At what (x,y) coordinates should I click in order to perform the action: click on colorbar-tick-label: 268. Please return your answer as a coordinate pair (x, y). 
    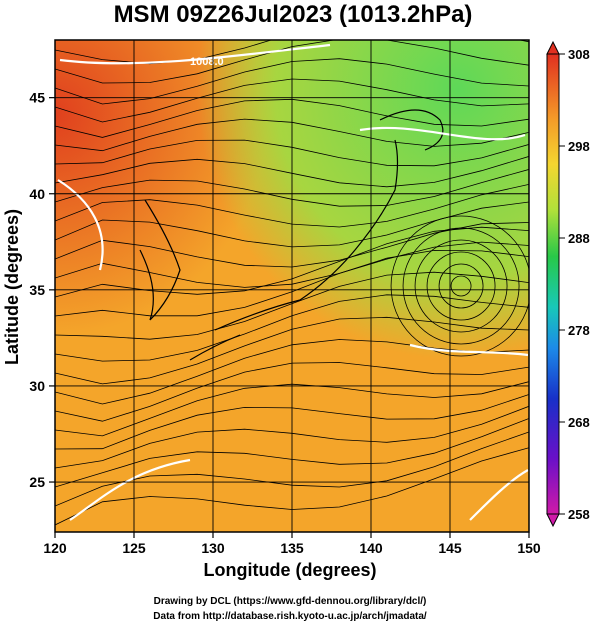
    Looking at the image, I should click on (579, 422).